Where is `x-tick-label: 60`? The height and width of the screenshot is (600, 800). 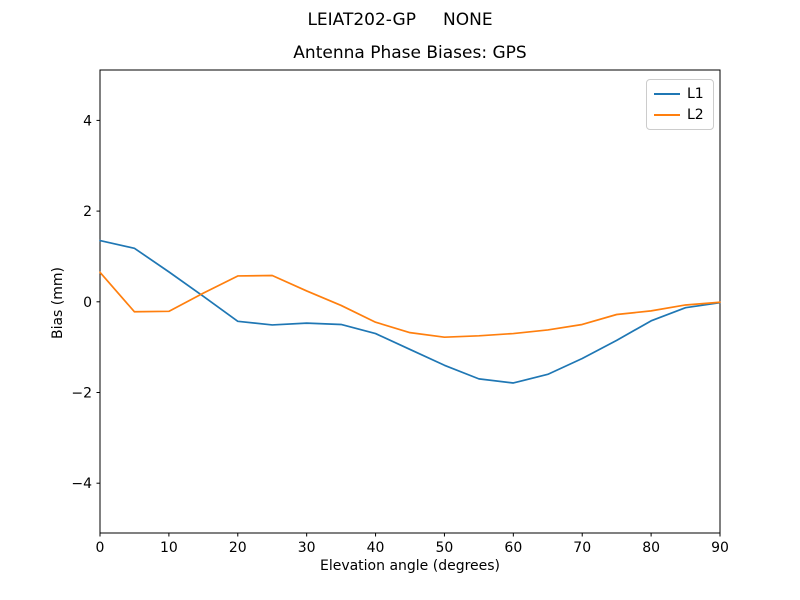 x-tick-label: 60 is located at coordinates (513, 548).